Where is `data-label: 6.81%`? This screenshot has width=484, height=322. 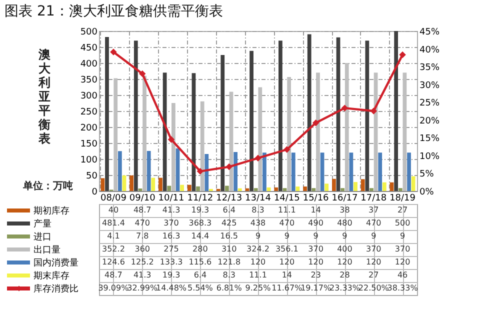
data-label: 6.81% is located at coordinates (229, 288).